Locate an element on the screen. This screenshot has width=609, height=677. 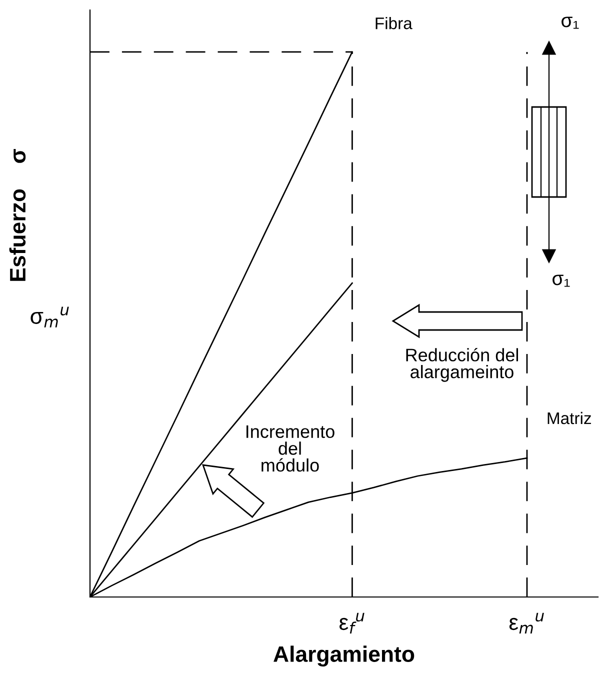
text: σ₁ is located at coordinates (570, 22).